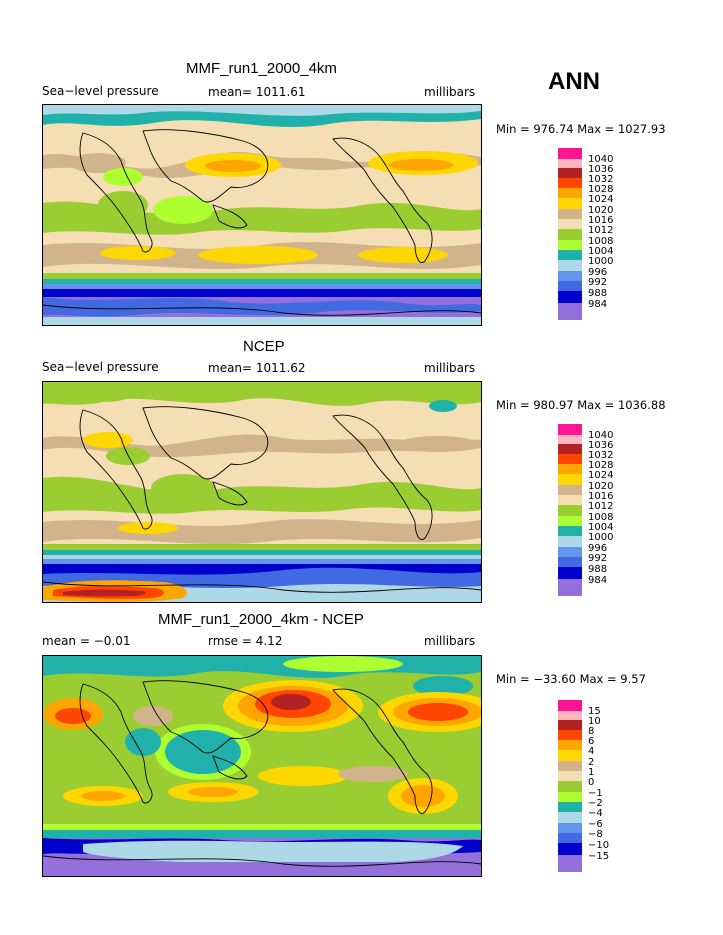 The height and width of the screenshot is (935, 723). I want to click on colorbar-level: 1, so click(591, 772).